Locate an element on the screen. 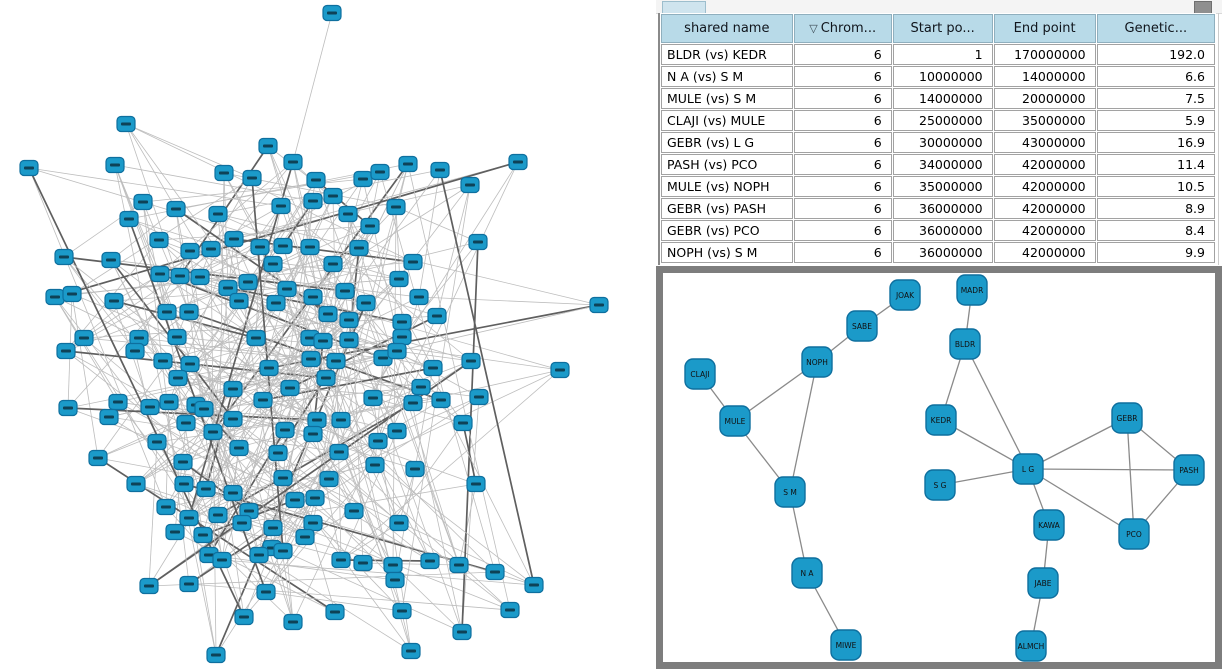  cell-value: 14000000 is located at coordinates (1044, 76).